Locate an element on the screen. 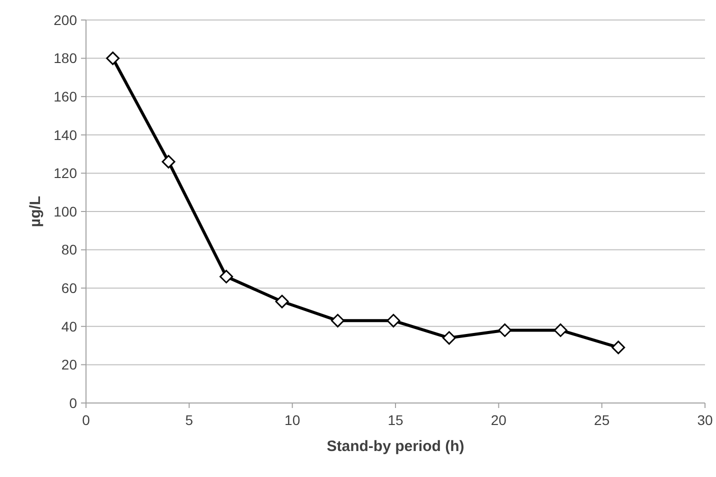  x-tick-label: 30 is located at coordinates (705, 420).